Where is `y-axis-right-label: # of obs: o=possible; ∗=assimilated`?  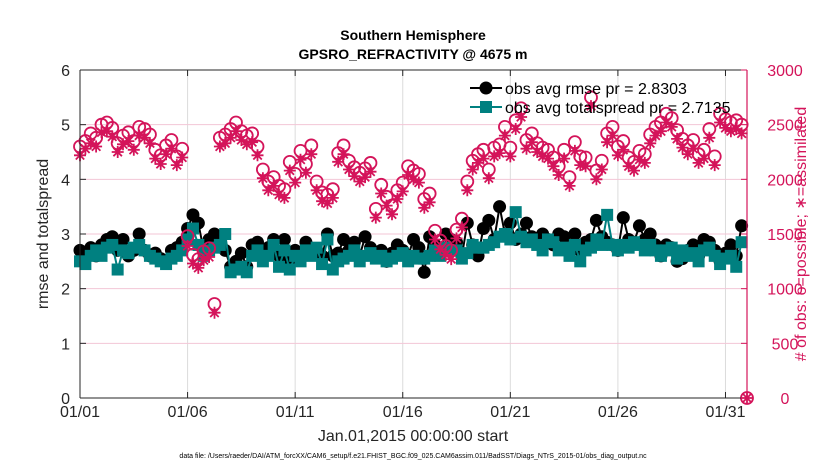 y-axis-right-label: # of obs: o=possible; ∗=assimilated is located at coordinates (801, 234).